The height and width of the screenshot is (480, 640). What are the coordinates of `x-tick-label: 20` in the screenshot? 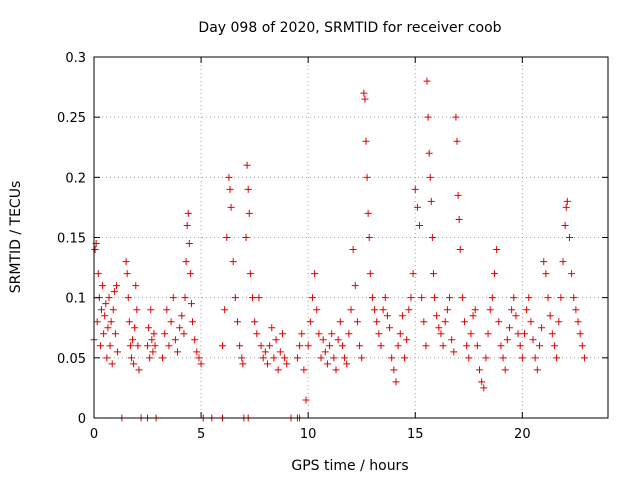 It's located at (522, 434).